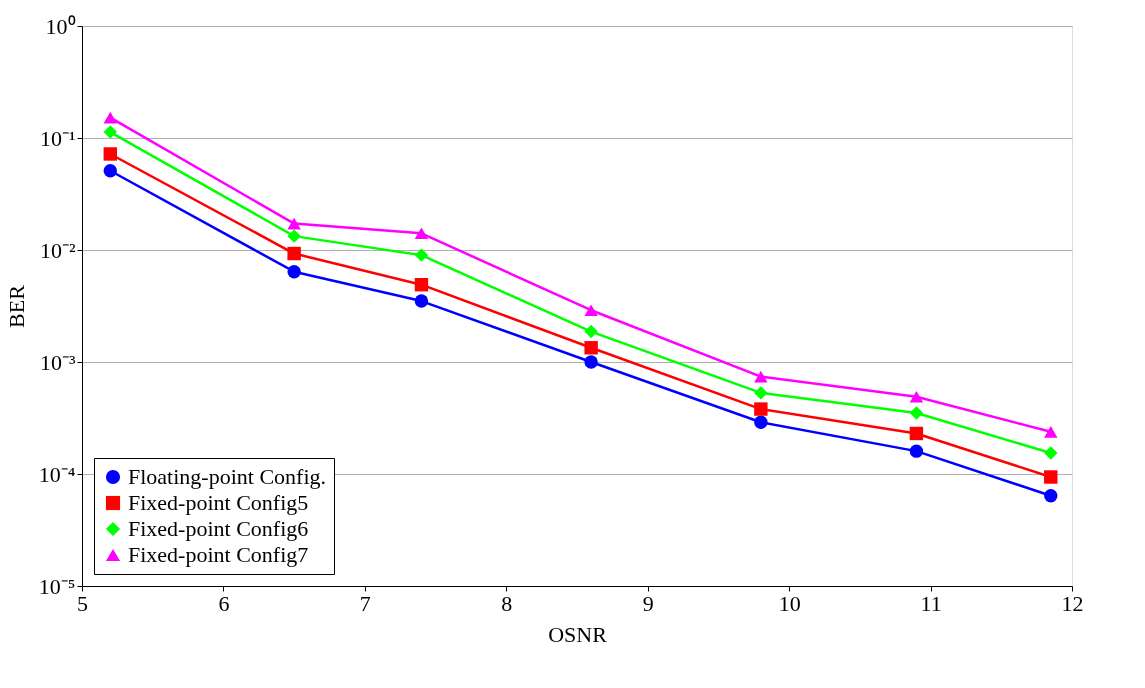 Image resolution: width=1145 pixels, height=688 pixels. What do you see at coordinates (218, 502) in the screenshot?
I see `legend-label: Fixed-point Config5` at bounding box center [218, 502].